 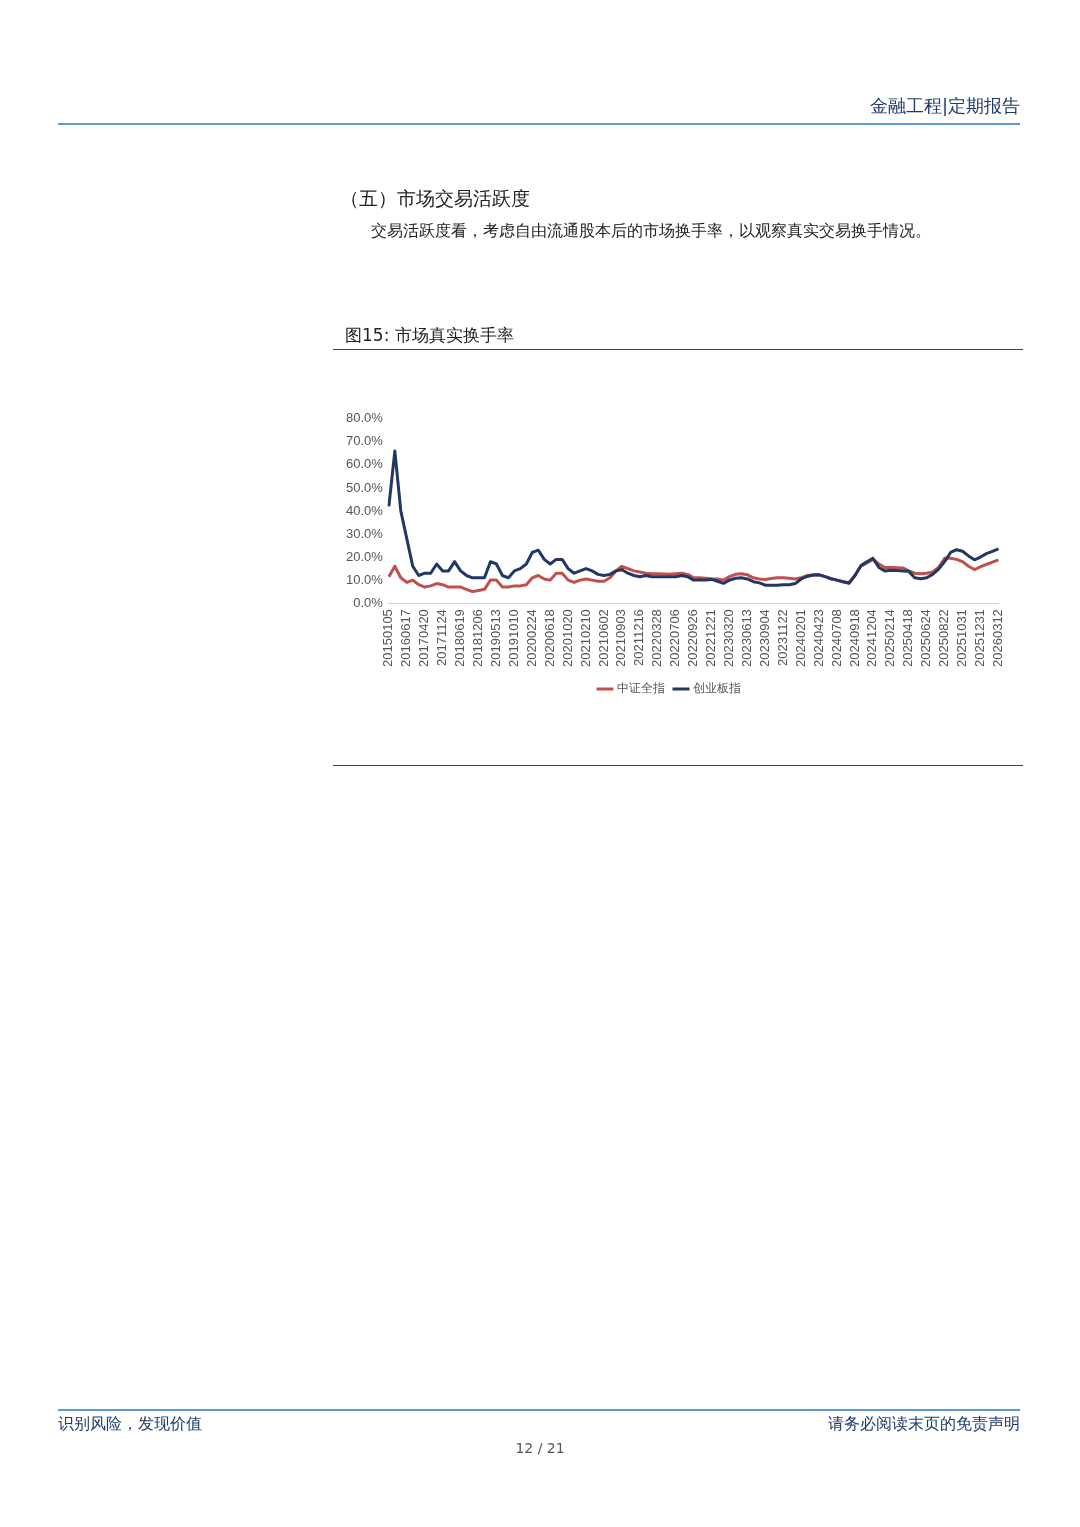 What do you see at coordinates (729, 638) in the screenshot?
I see `x-tick-label: 20230320` at bounding box center [729, 638].